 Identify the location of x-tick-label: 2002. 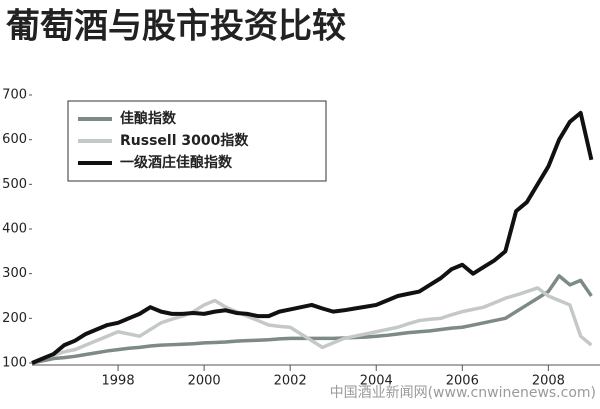
(290, 381).